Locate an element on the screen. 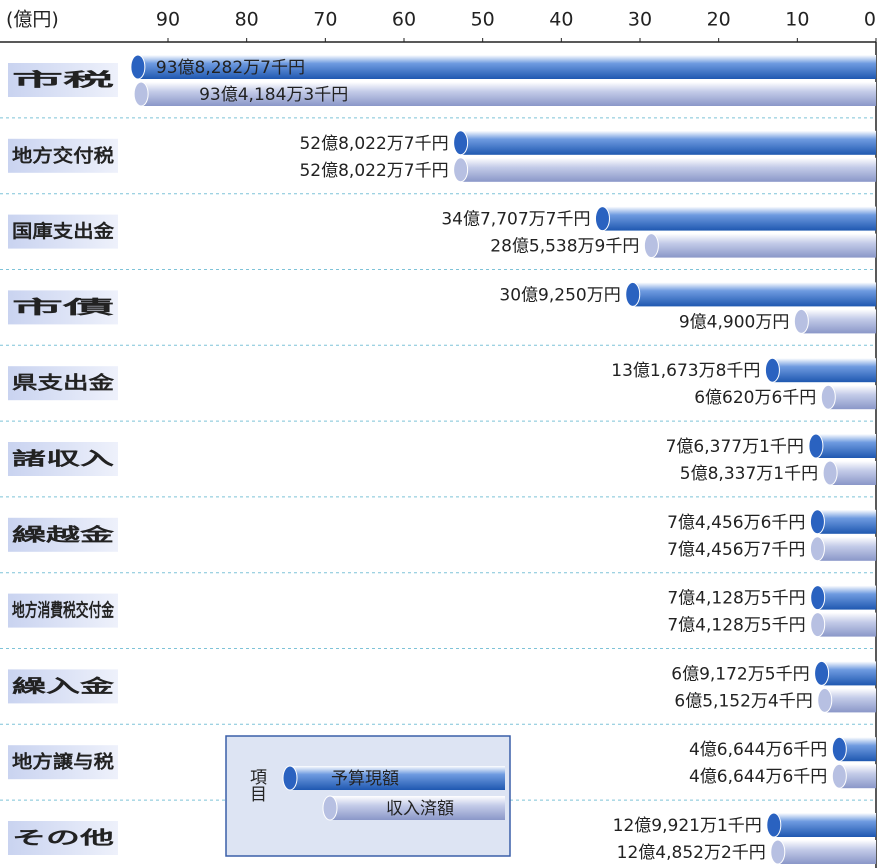 The image size is (891, 868). value-label: 93億8,282万7千円 is located at coordinates (230, 68).